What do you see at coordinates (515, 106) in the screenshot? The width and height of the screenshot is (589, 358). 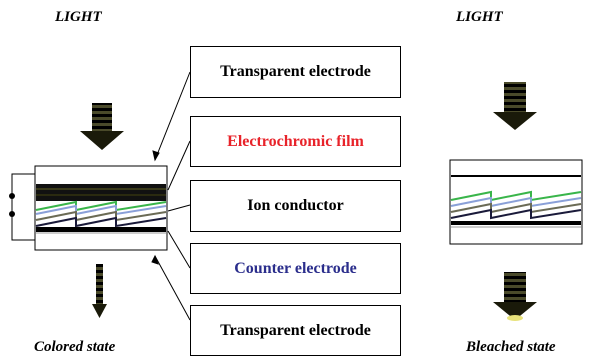 I see `right-light-arrow` at bounding box center [515, 106].